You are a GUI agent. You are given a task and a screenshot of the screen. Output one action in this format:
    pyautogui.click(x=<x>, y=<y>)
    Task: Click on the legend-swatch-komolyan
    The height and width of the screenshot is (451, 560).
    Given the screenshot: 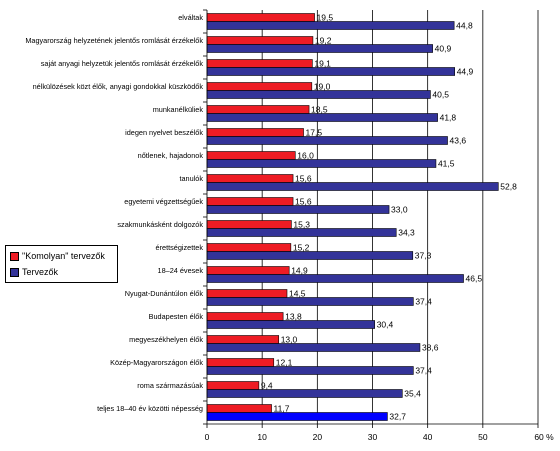 What is the action you would take?
    pyautogui.click(x=14, y=257)
    